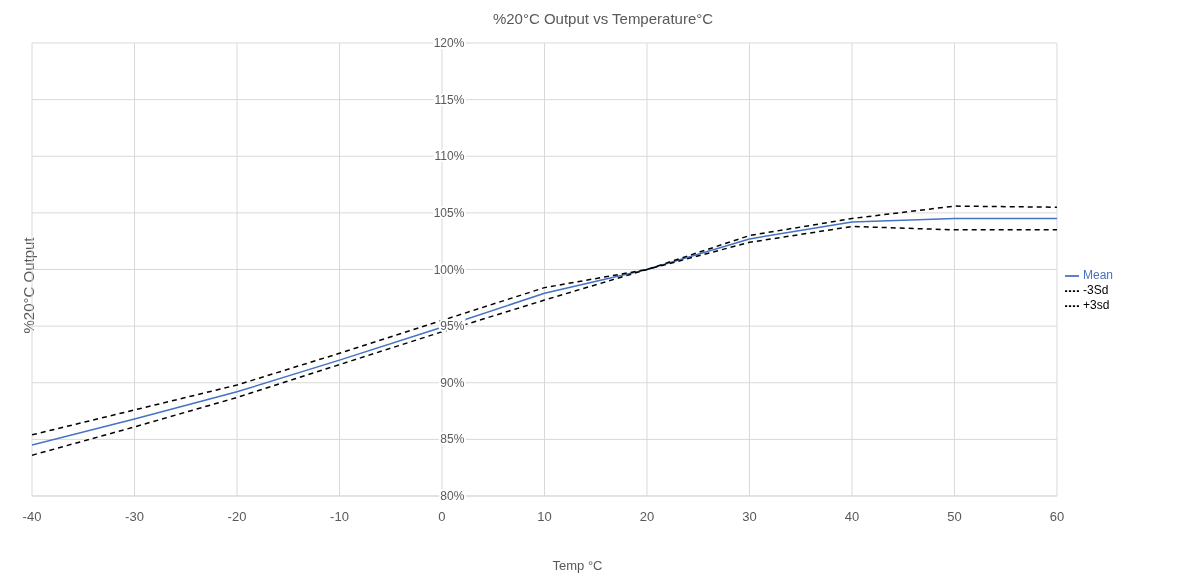 The width and height of the screenshot is (1204, 577). What do you see at coordinates (1057, 517) in the screenshot?
I see `x-tick-label: 60` at bounding box center [1057, 517].